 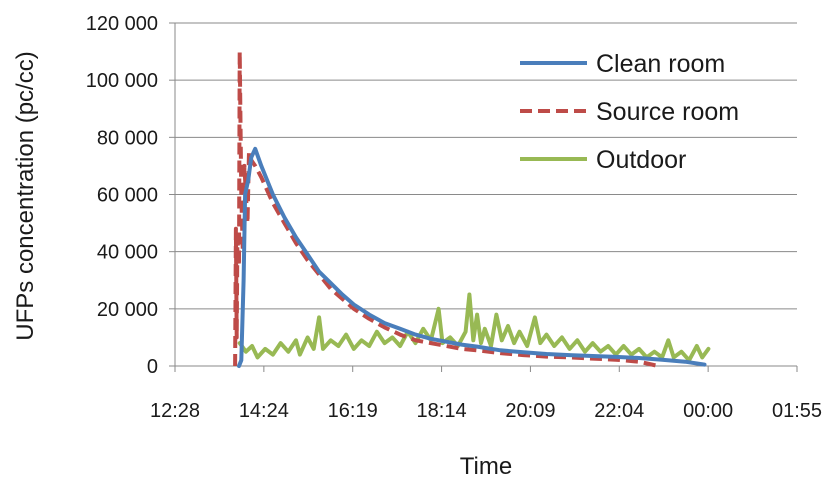 I want to click on y-tick-label: 60 000, so click(x=127, y=196).